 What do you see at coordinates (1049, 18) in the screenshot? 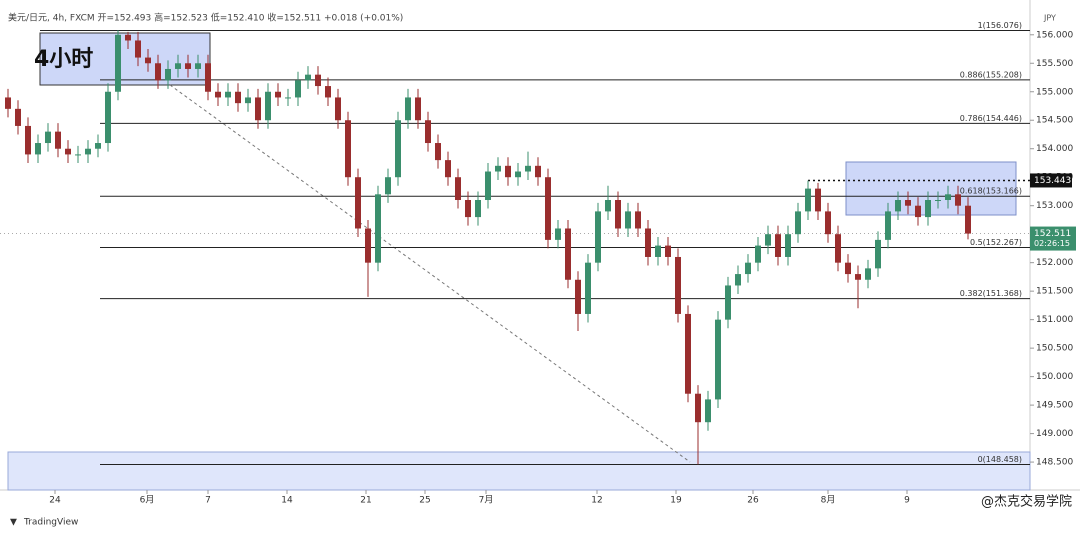
I see `currency-label: JPY` at bounding box center [1049, 18].